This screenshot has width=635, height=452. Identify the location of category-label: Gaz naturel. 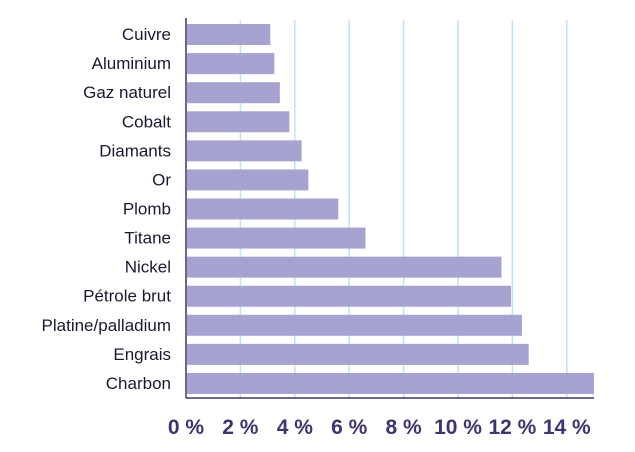
(127, 92).